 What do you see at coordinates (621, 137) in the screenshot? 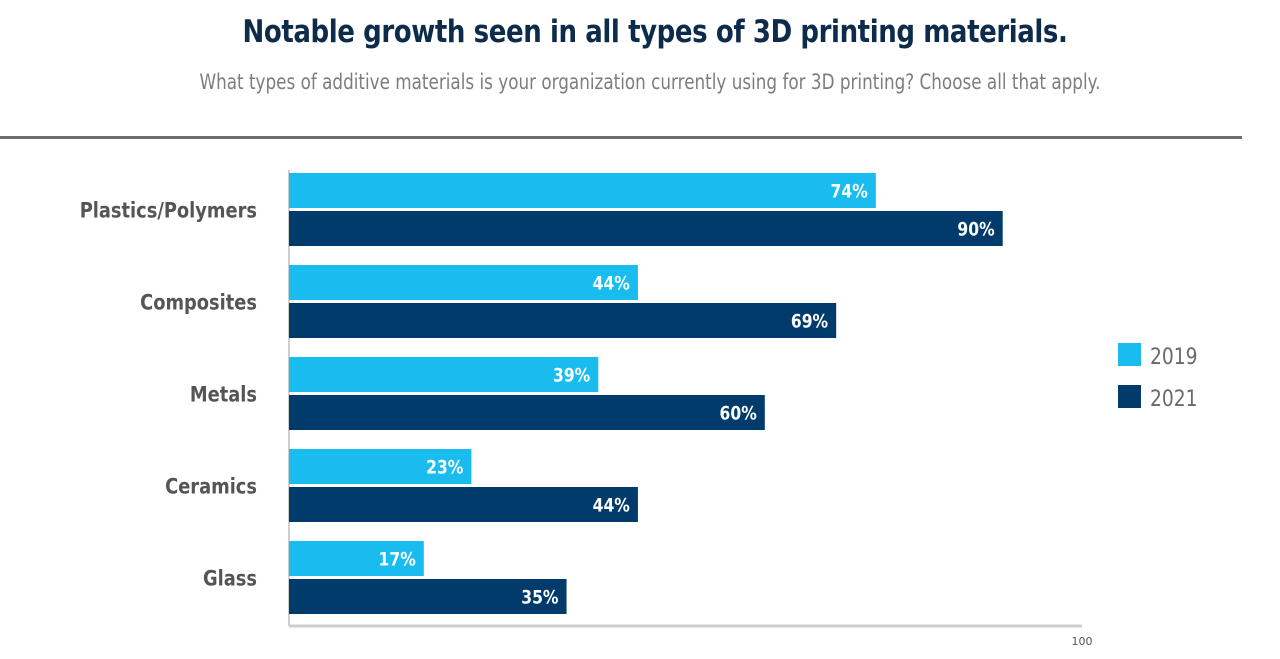
I see `header-divider` at bounding box center [621, 137].